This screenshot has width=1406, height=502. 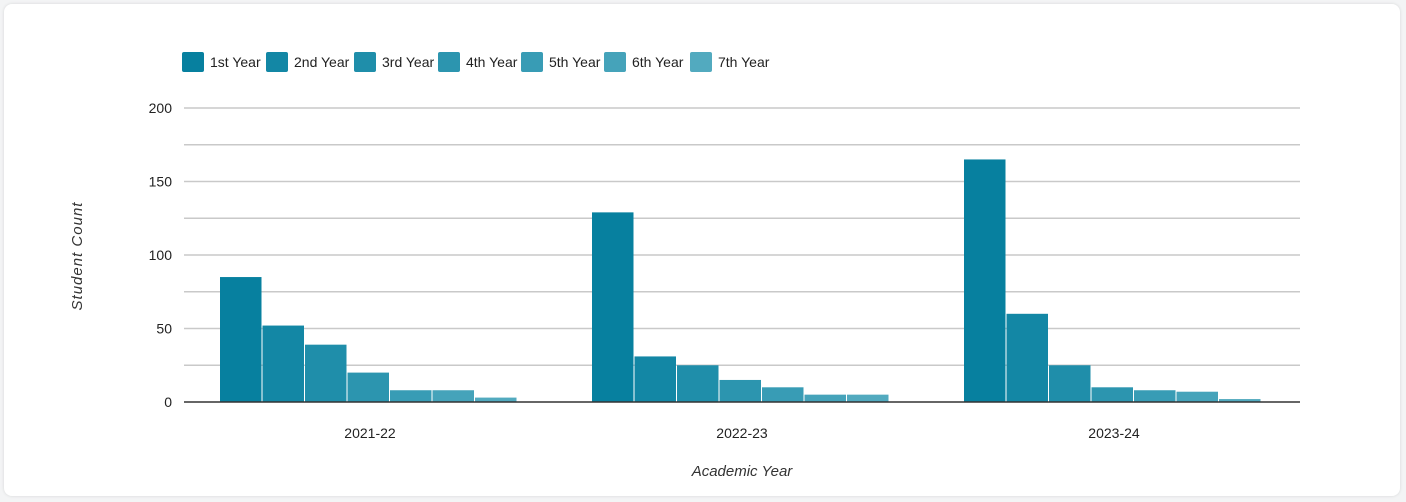 What do you see at coordinates (161, 182) in the screenshot?
I see `y-tick-label: 150` at bounding box center [161, 182].